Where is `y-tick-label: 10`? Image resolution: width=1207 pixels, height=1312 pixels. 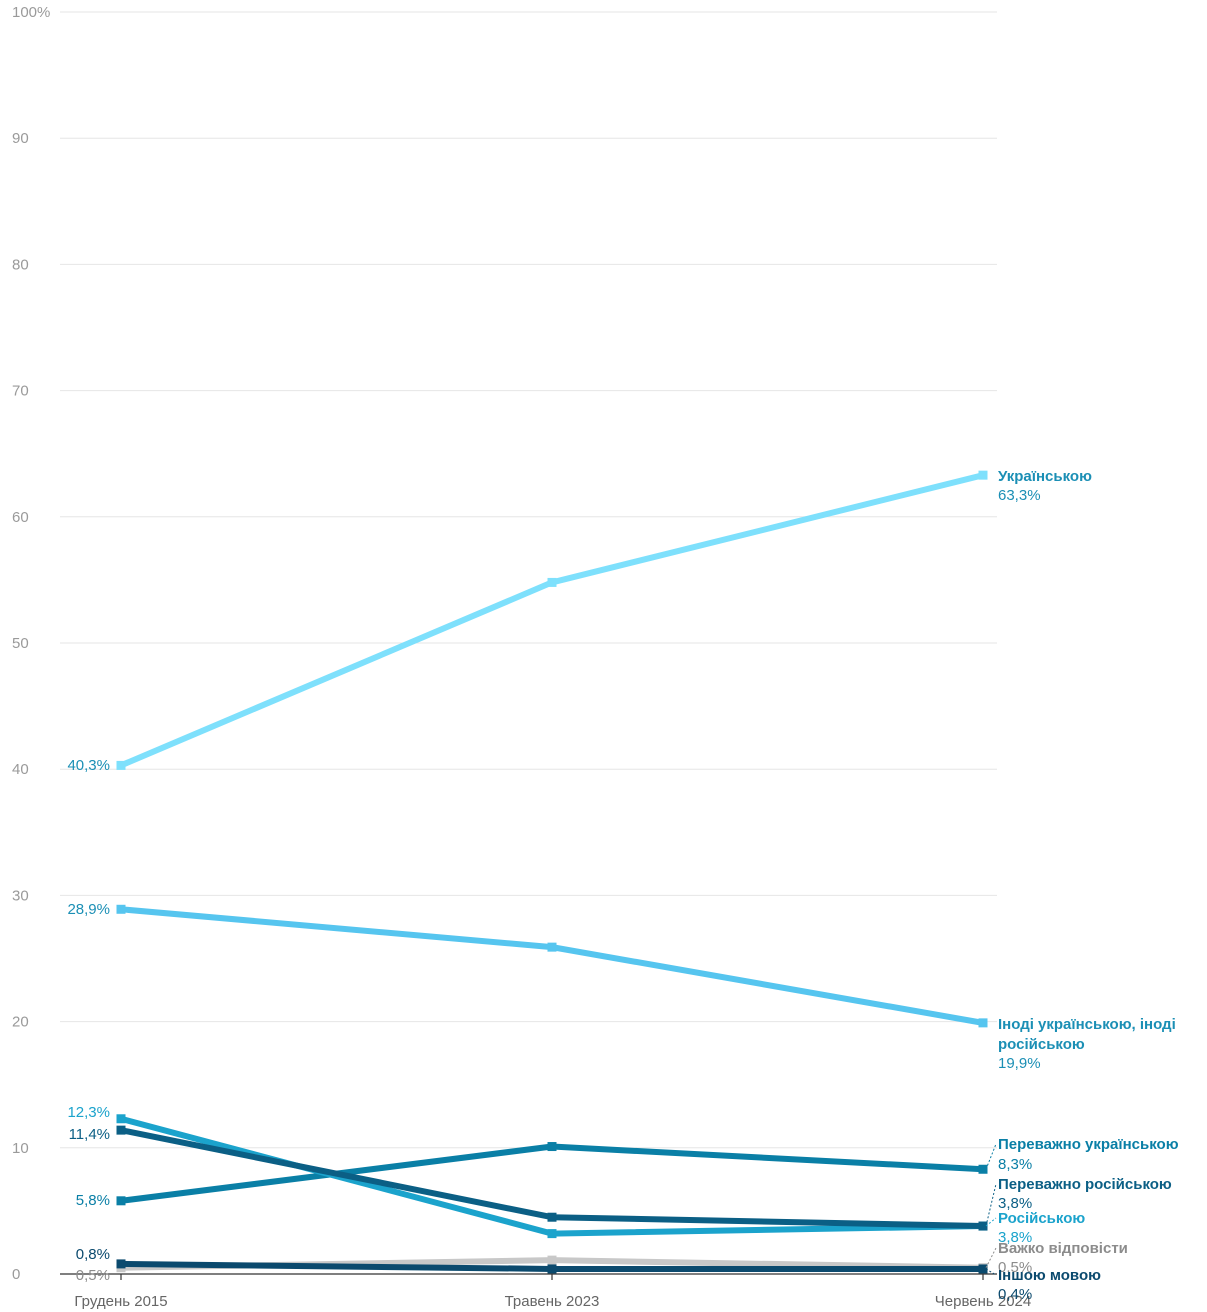 y-tick-label: 10 is located at coordinates (20, 1148).